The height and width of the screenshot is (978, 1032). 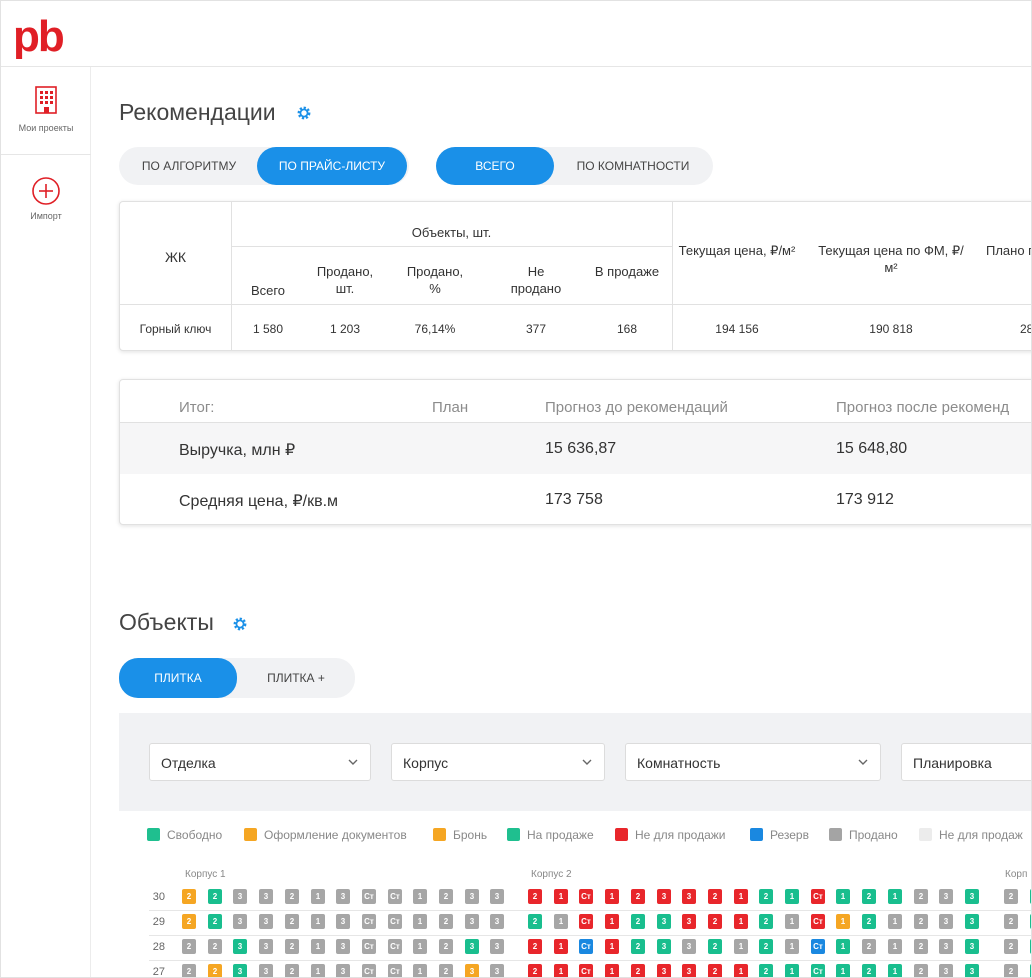 What do you see at coordinates (633, 166) in the screenshot?
I see `tab-by-rooms: ПО КОМНАТНОСТИ` at bounding box center [633, 166].